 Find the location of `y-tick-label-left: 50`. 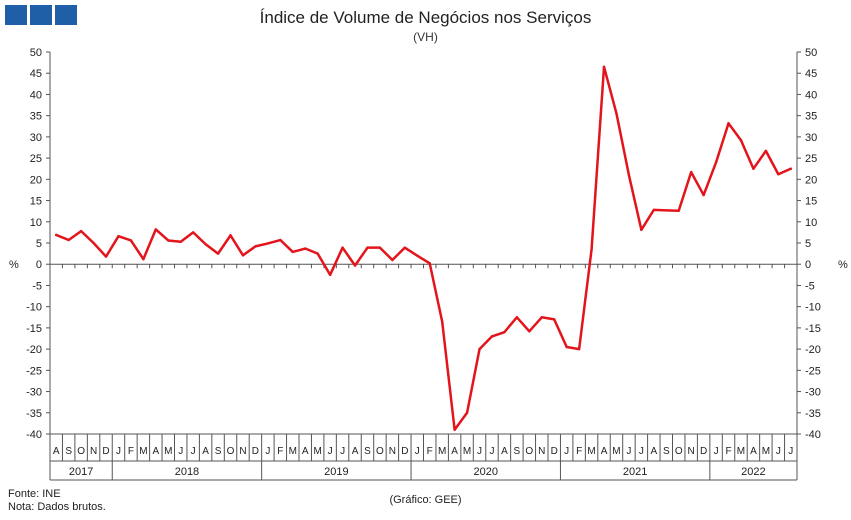

y-tick-label-left: 50 is located at coordinates (36, 53).